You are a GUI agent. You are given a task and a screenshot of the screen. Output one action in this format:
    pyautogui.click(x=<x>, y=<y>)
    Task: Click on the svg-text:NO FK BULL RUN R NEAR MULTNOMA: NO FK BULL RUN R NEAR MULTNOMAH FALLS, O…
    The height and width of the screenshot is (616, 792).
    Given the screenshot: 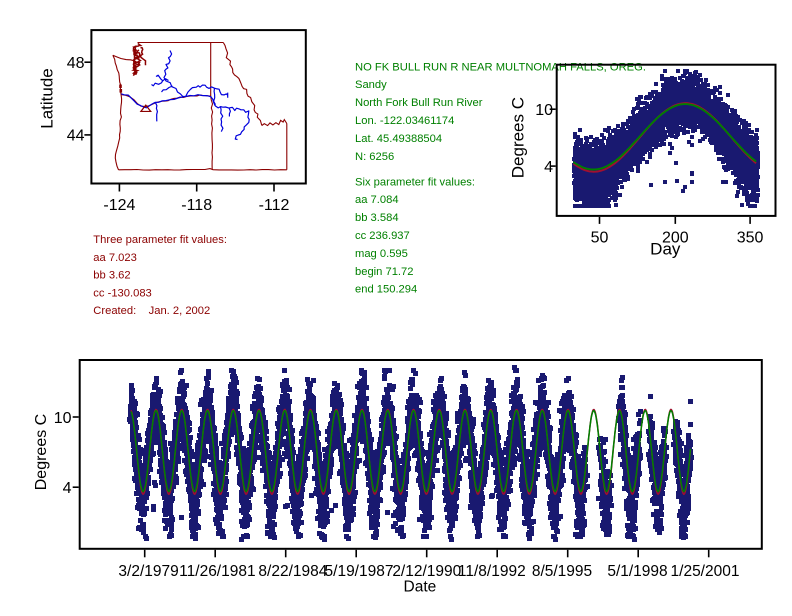 What is the action you would take?
    pyautogui.click(x=500, y=67)
    